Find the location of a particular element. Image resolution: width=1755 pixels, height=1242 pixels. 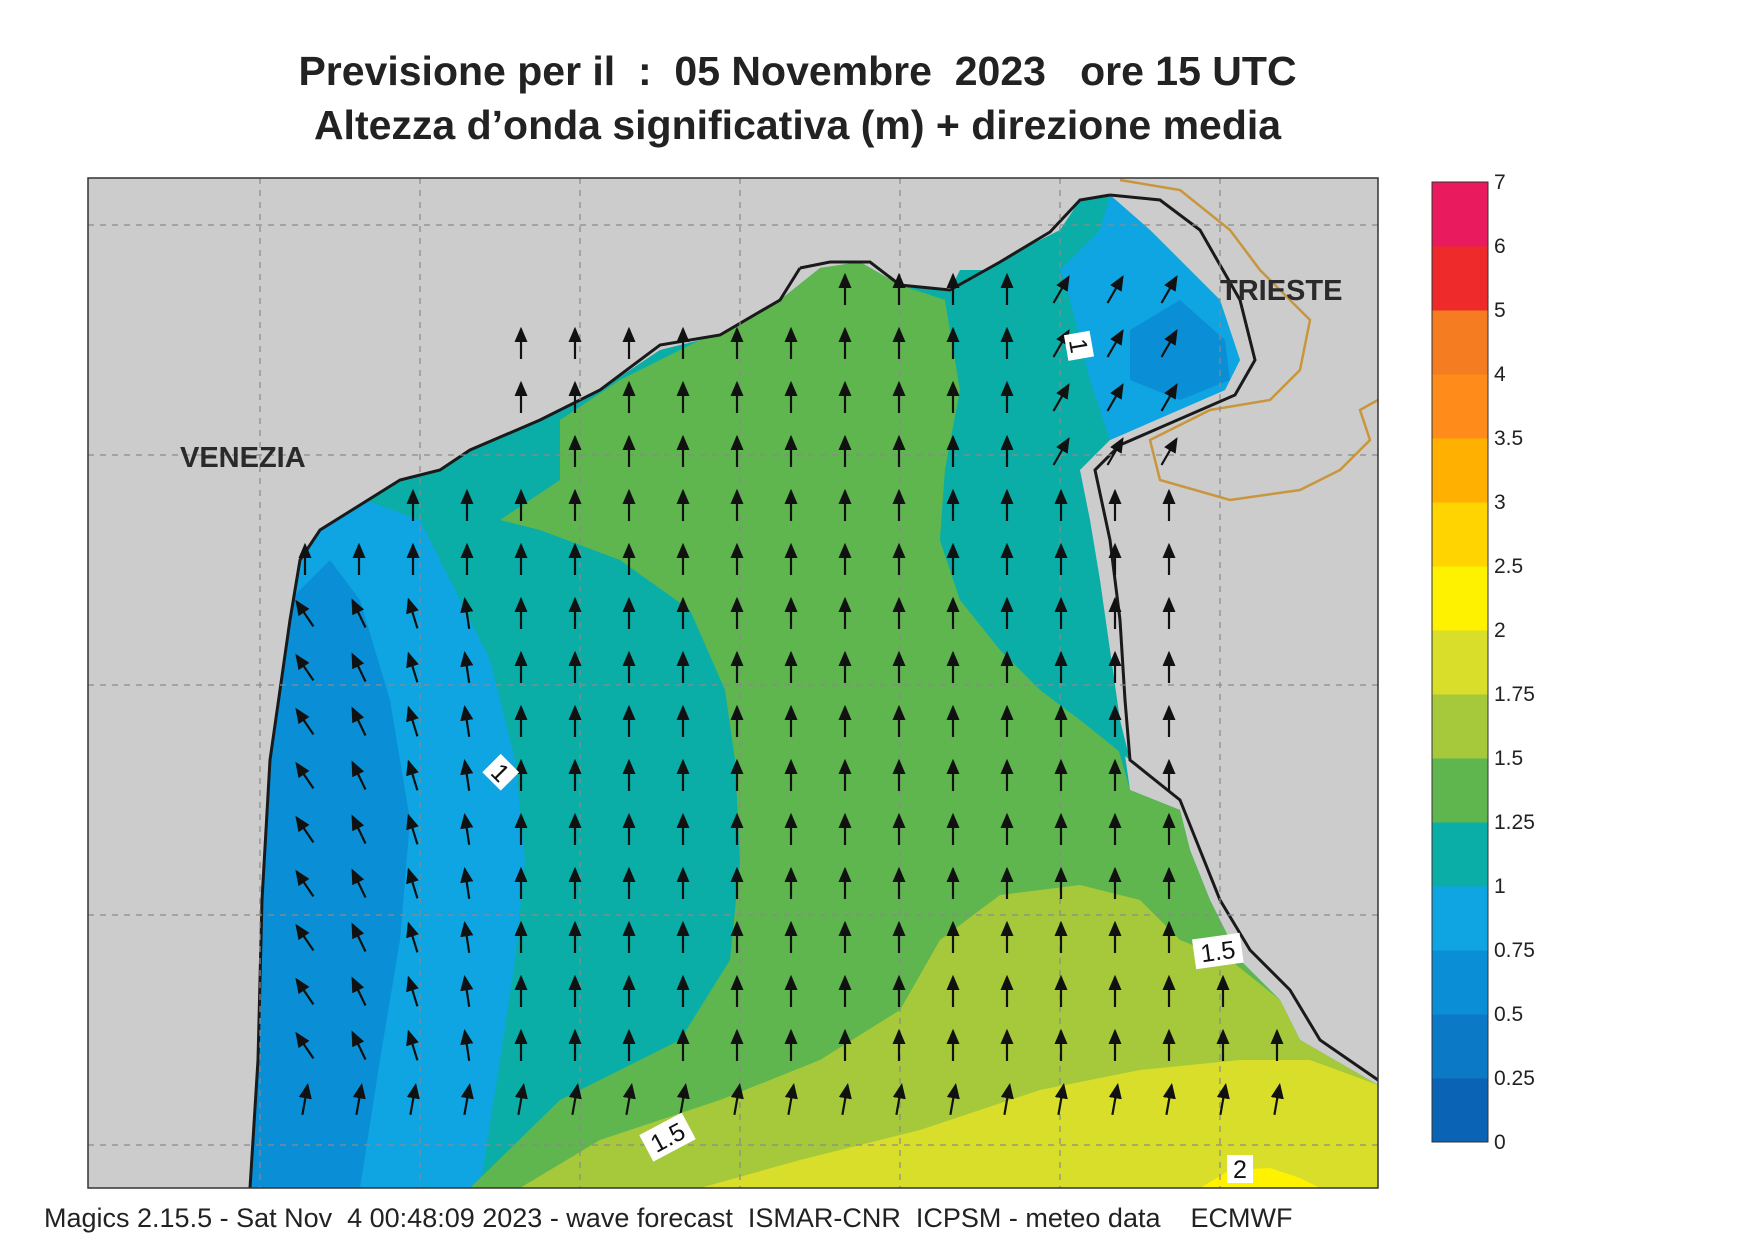

contour-label-1-ne: 1 is located at coordinates (1079, 345).